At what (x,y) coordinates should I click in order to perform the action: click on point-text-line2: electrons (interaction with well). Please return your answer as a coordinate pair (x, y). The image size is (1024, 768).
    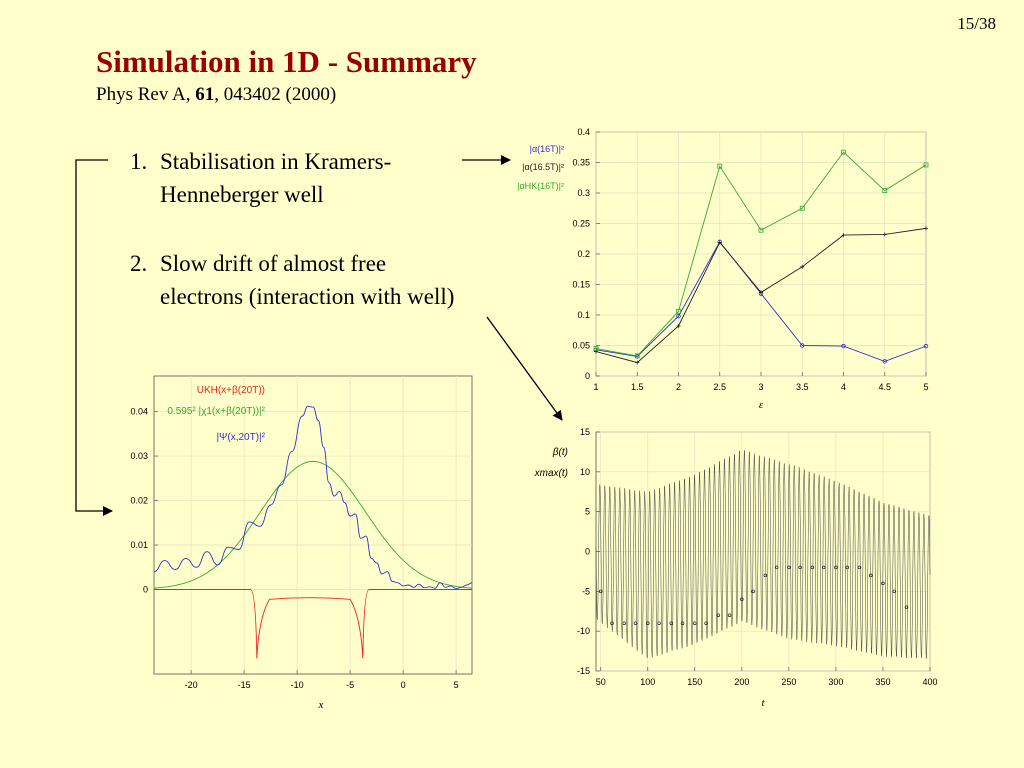
    Looking at the image, I should click on (307, 296).